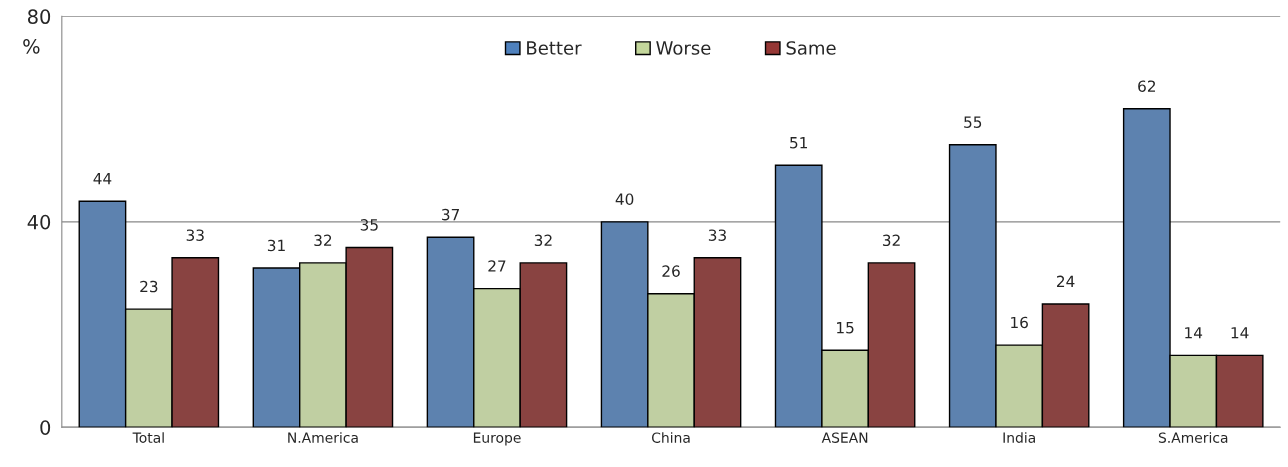  Describe the element at coordinates (1193, 437) in the screenshot. I see `x-tick-label: S.America` at that location.